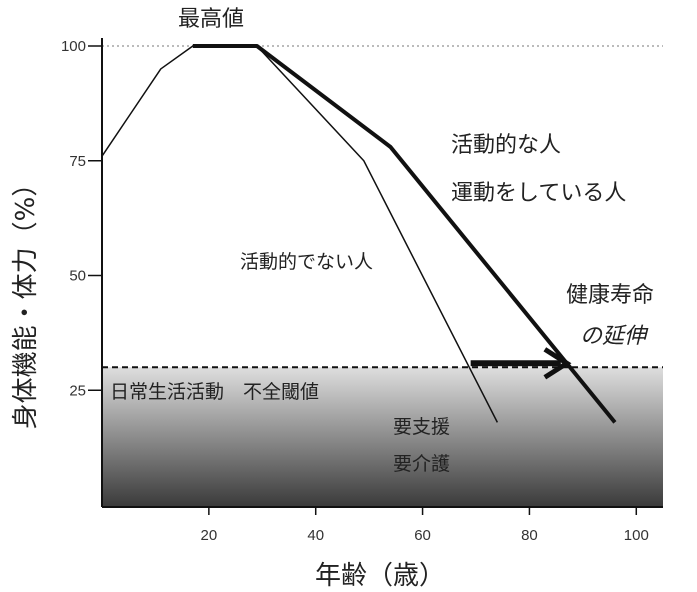 This screenshot has width=697, height=592. Describe the element at coordinates (636, 535) in the screenshot. I see `x-tick-label: 100` at that location.